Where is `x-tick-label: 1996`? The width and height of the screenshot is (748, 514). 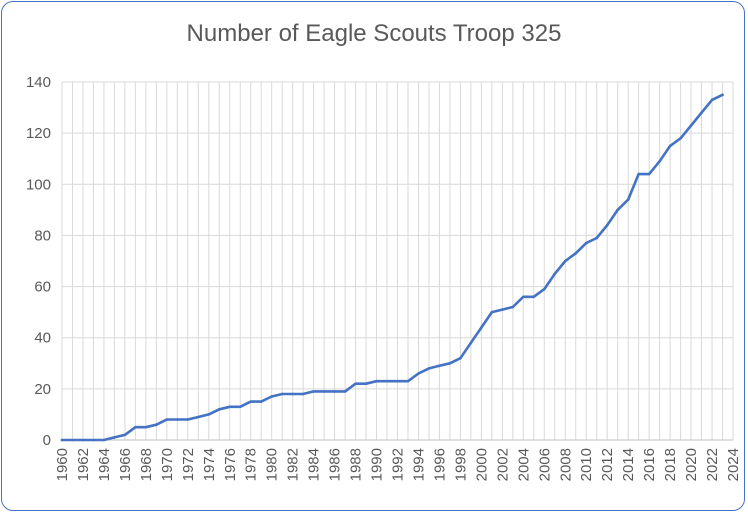 x-tick-label: 1996 is located at coordinates (439, 464).